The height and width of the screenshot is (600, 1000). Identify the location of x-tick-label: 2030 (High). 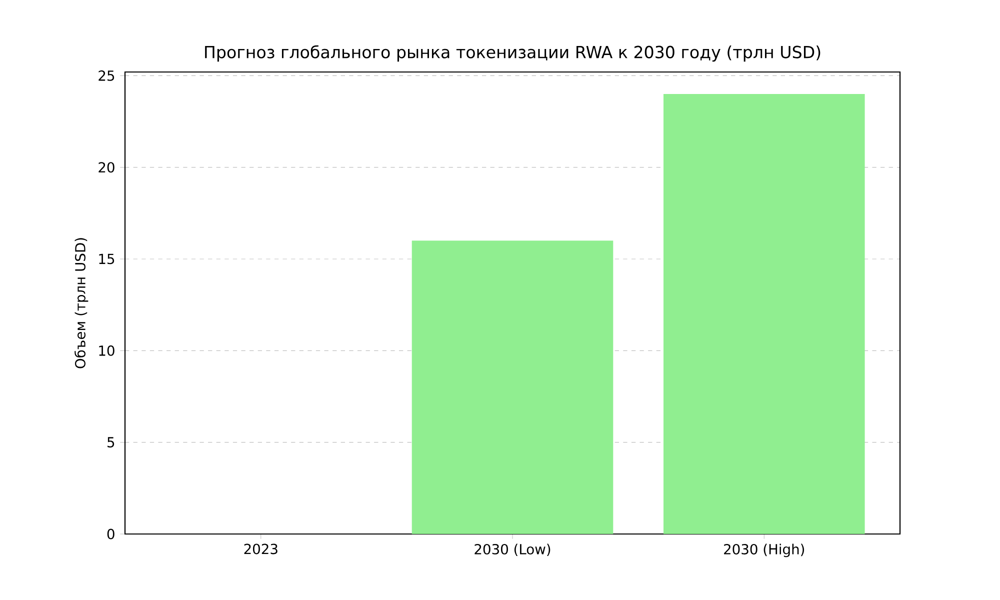
(764, 551).